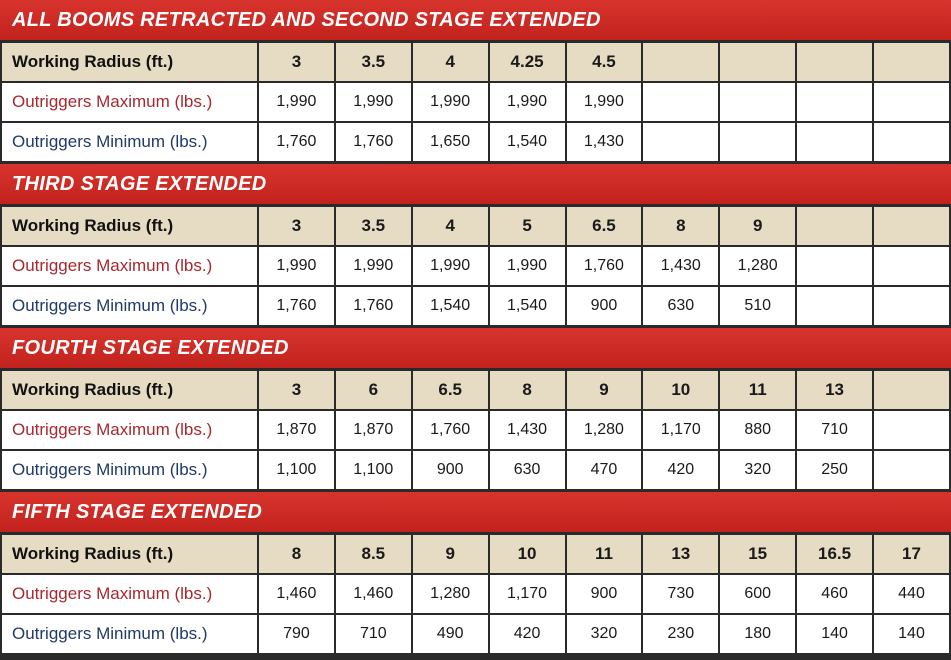 This screenshot has height=660, width=951. What do you see at coordinates (834, 594) in the screenshot?
I see `capacity-cell: 460` at bounding box center [834, 594].